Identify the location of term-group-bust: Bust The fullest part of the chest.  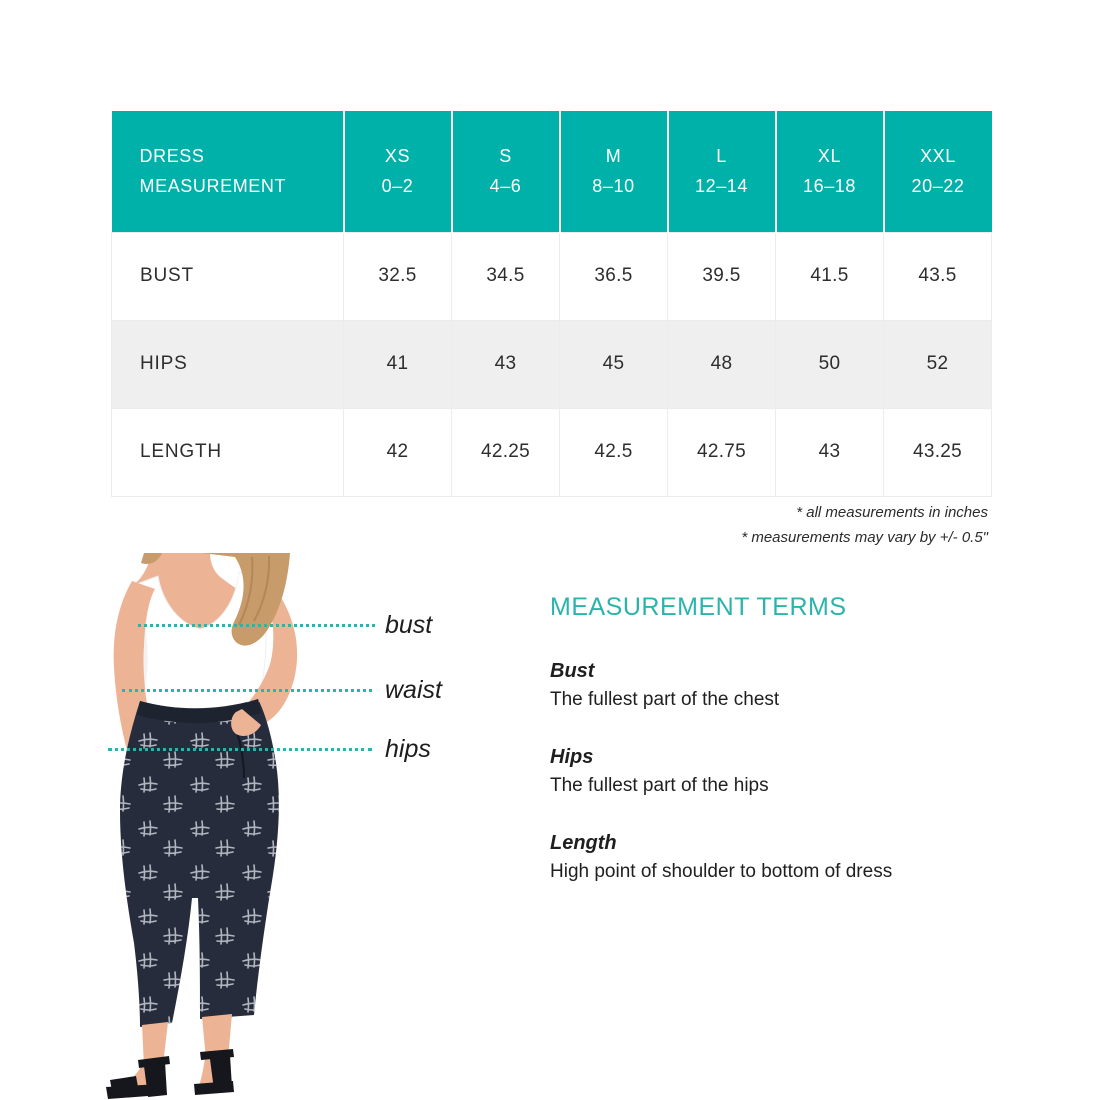
(785, 686).